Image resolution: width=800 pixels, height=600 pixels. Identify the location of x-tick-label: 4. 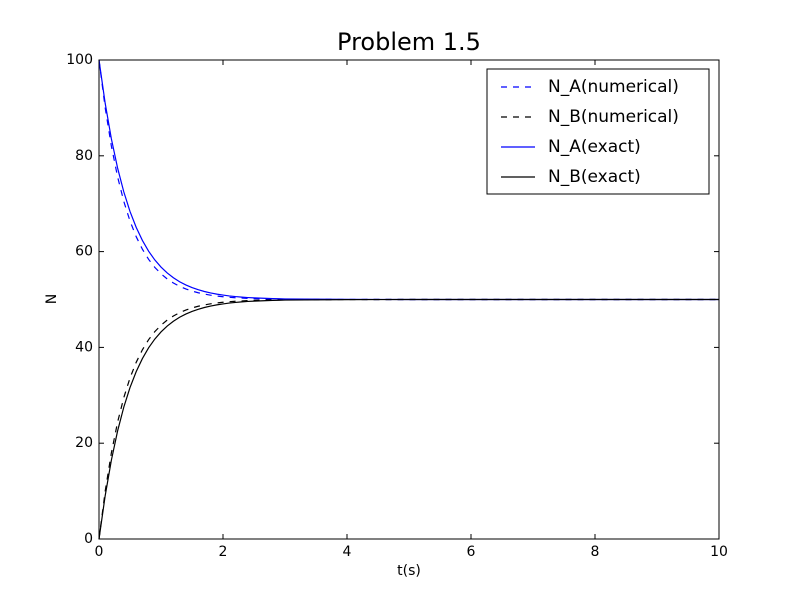
(347, 552).